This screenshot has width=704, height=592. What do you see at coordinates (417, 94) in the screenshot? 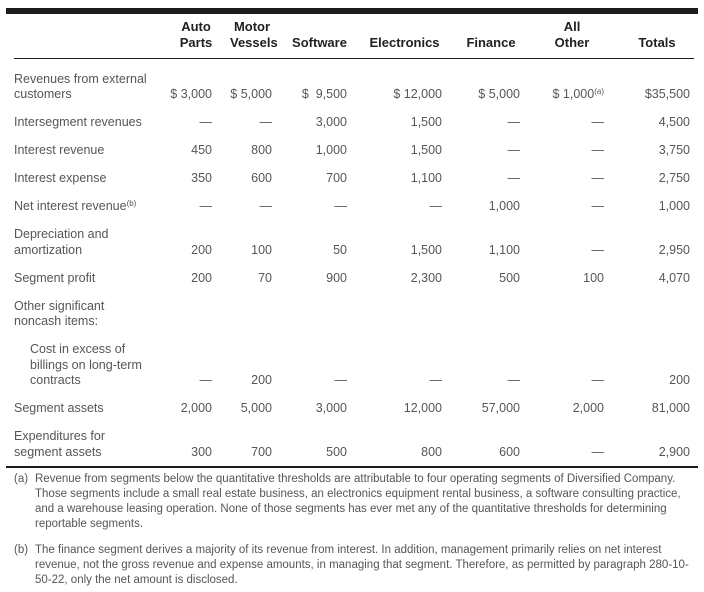
I see `cell-value: $ 12,000` at bounding box center [417, 94].